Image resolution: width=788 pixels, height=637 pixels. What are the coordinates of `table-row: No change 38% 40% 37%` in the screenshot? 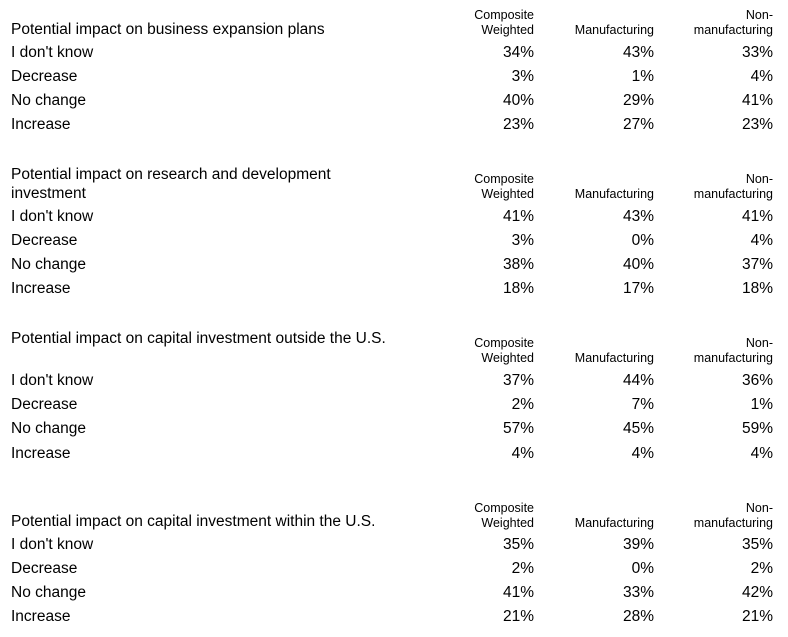 It's located at (394, 267).